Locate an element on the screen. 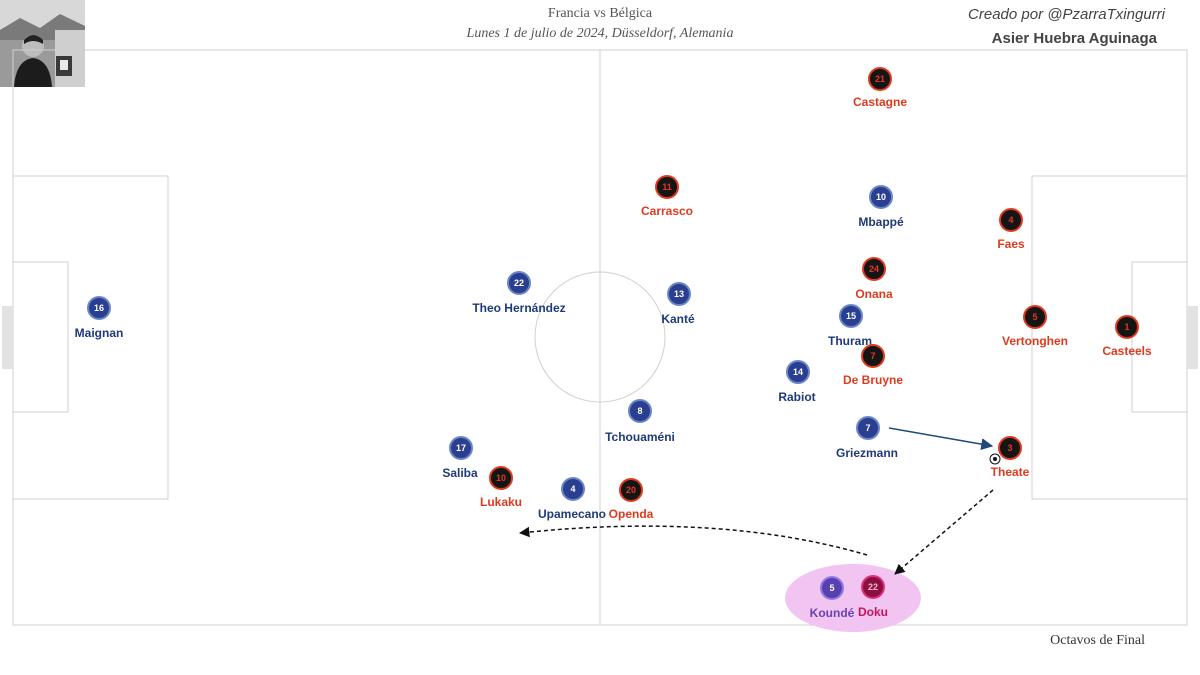 The width and height of the screenshot is (1200, 675). player-casteels: 1 Casteels is located at coordinates (1127, 336).